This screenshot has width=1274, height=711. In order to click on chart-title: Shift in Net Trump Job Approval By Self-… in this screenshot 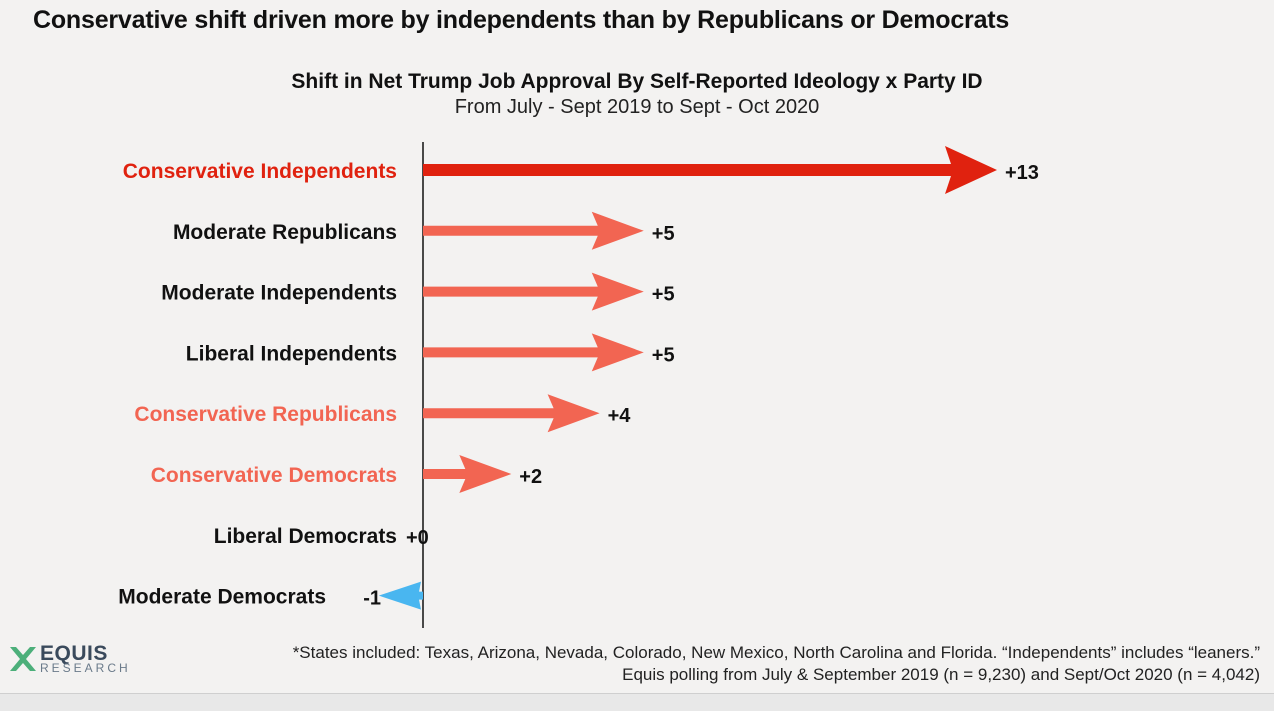, I will do `click(637, 81)`.